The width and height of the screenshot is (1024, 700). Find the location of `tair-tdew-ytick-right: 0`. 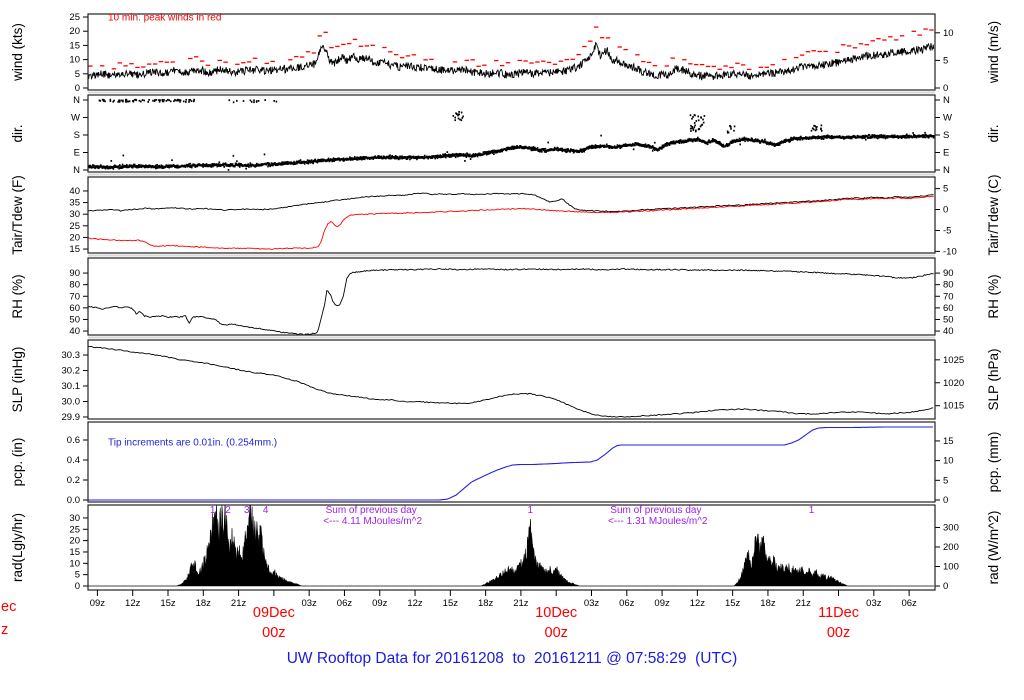

tair-tdew-ytick-right: 0 is located at coordinates (945, 210).